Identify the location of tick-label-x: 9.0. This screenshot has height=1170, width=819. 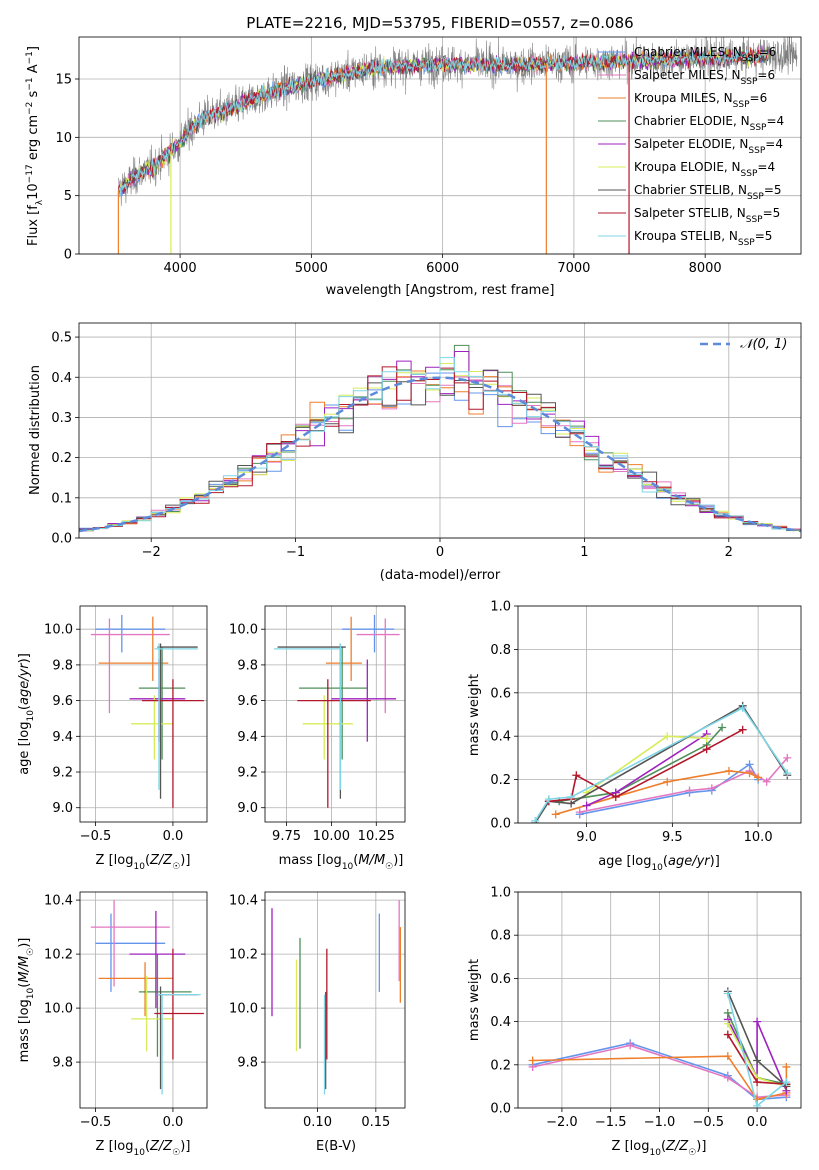
(586, 837).